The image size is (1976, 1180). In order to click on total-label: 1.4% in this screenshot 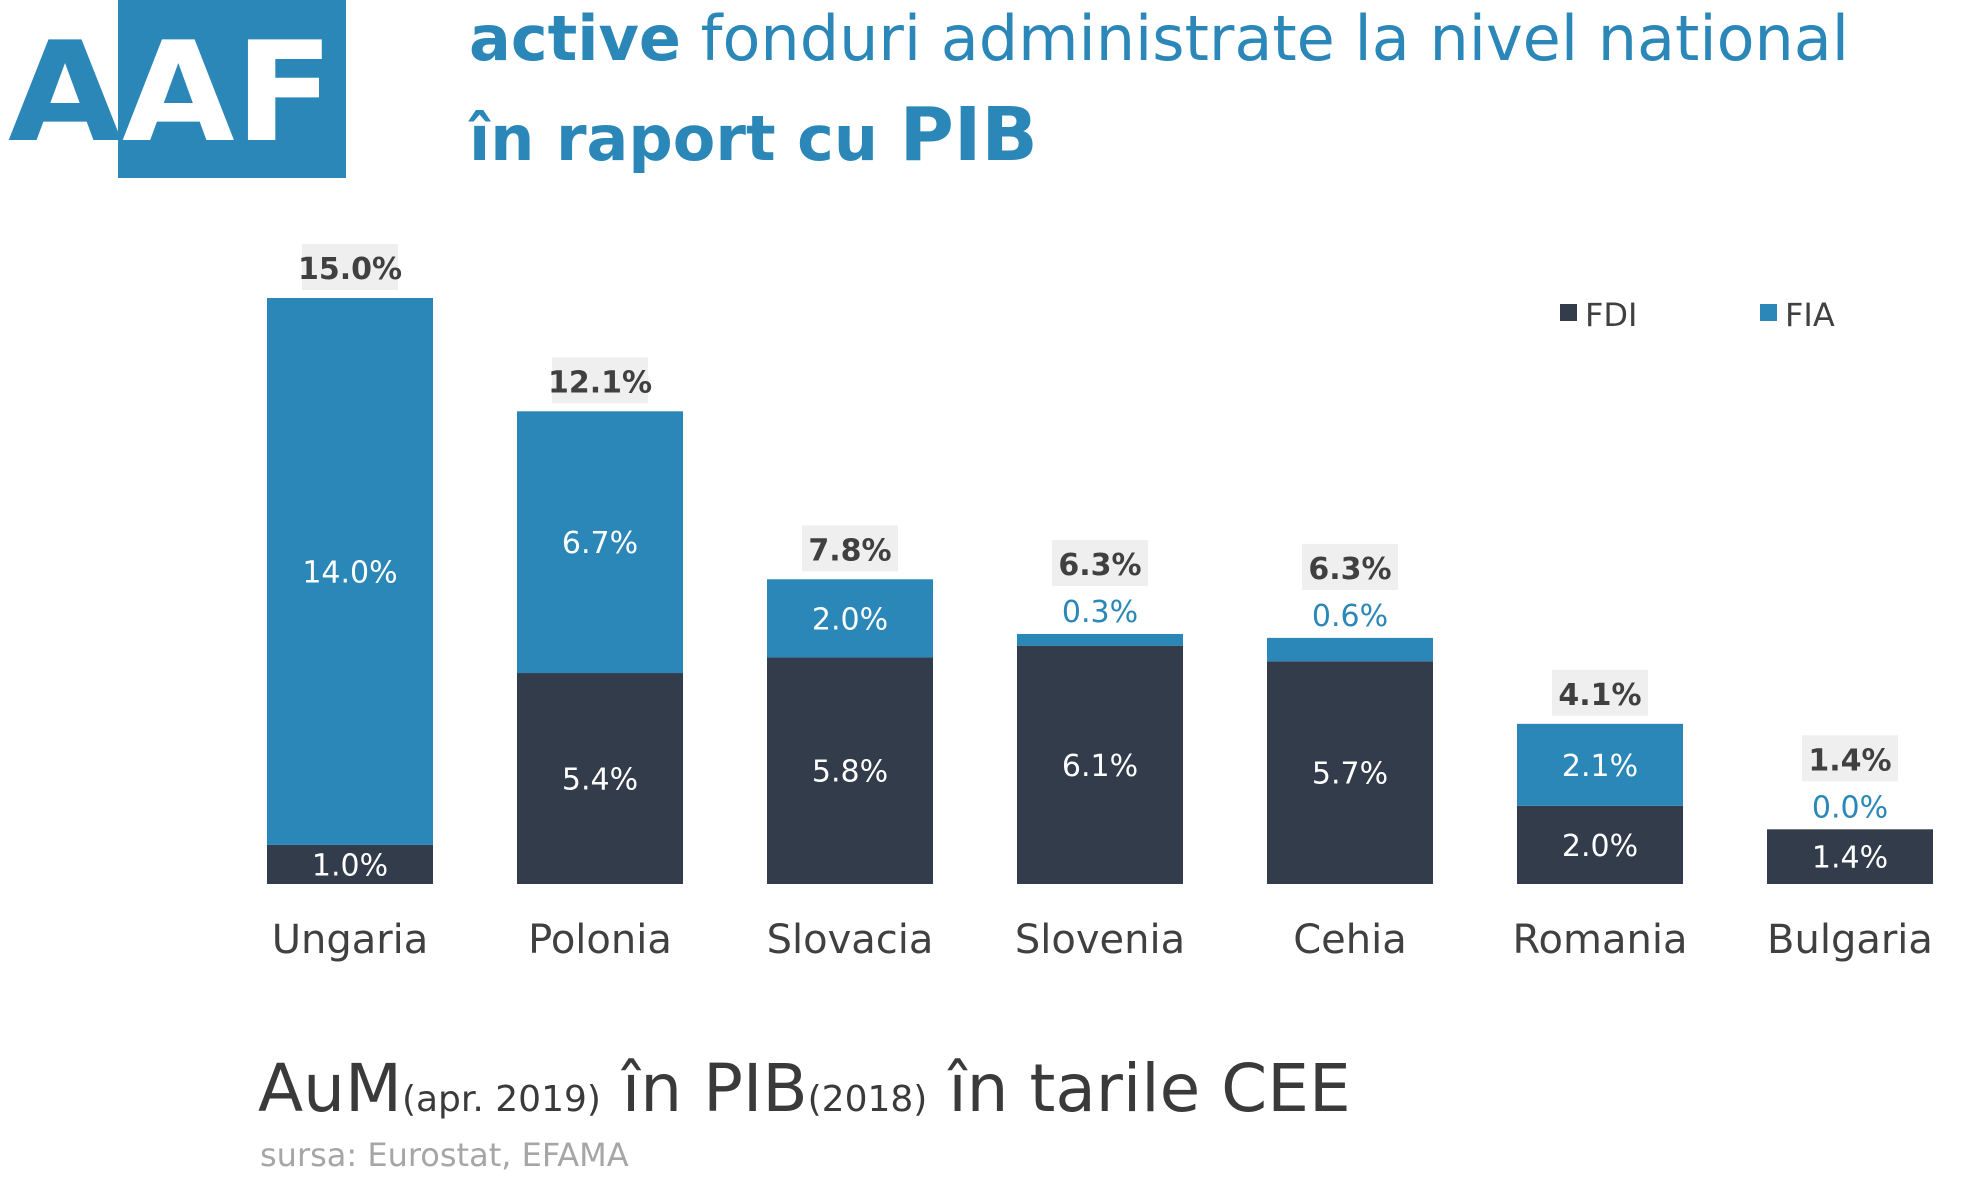, I will do `click(1849, 760)`.